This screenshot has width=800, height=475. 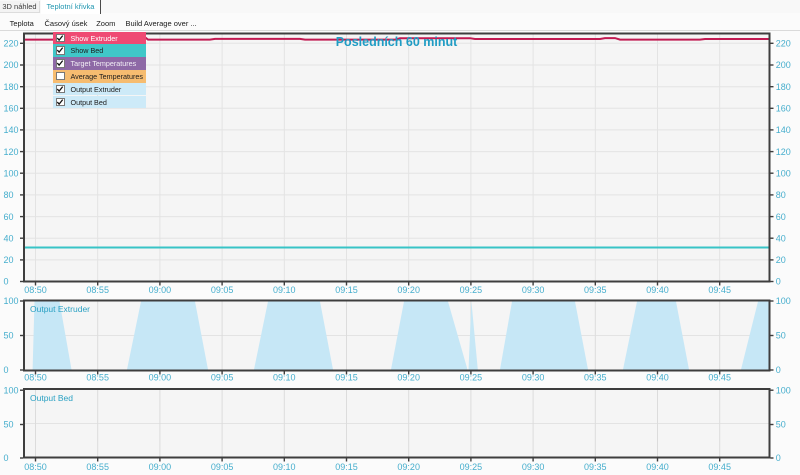 What do you see at coordinates (51, 398) in the screenshot?
I see `svg-text: Output Bed` at bounding box center [51, 398].